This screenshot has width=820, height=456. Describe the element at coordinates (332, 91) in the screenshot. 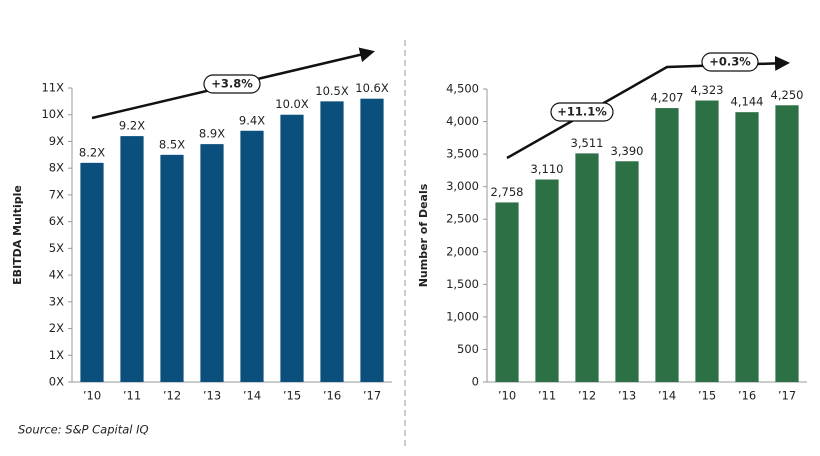

I see `value-label: 10.5X` at that location.